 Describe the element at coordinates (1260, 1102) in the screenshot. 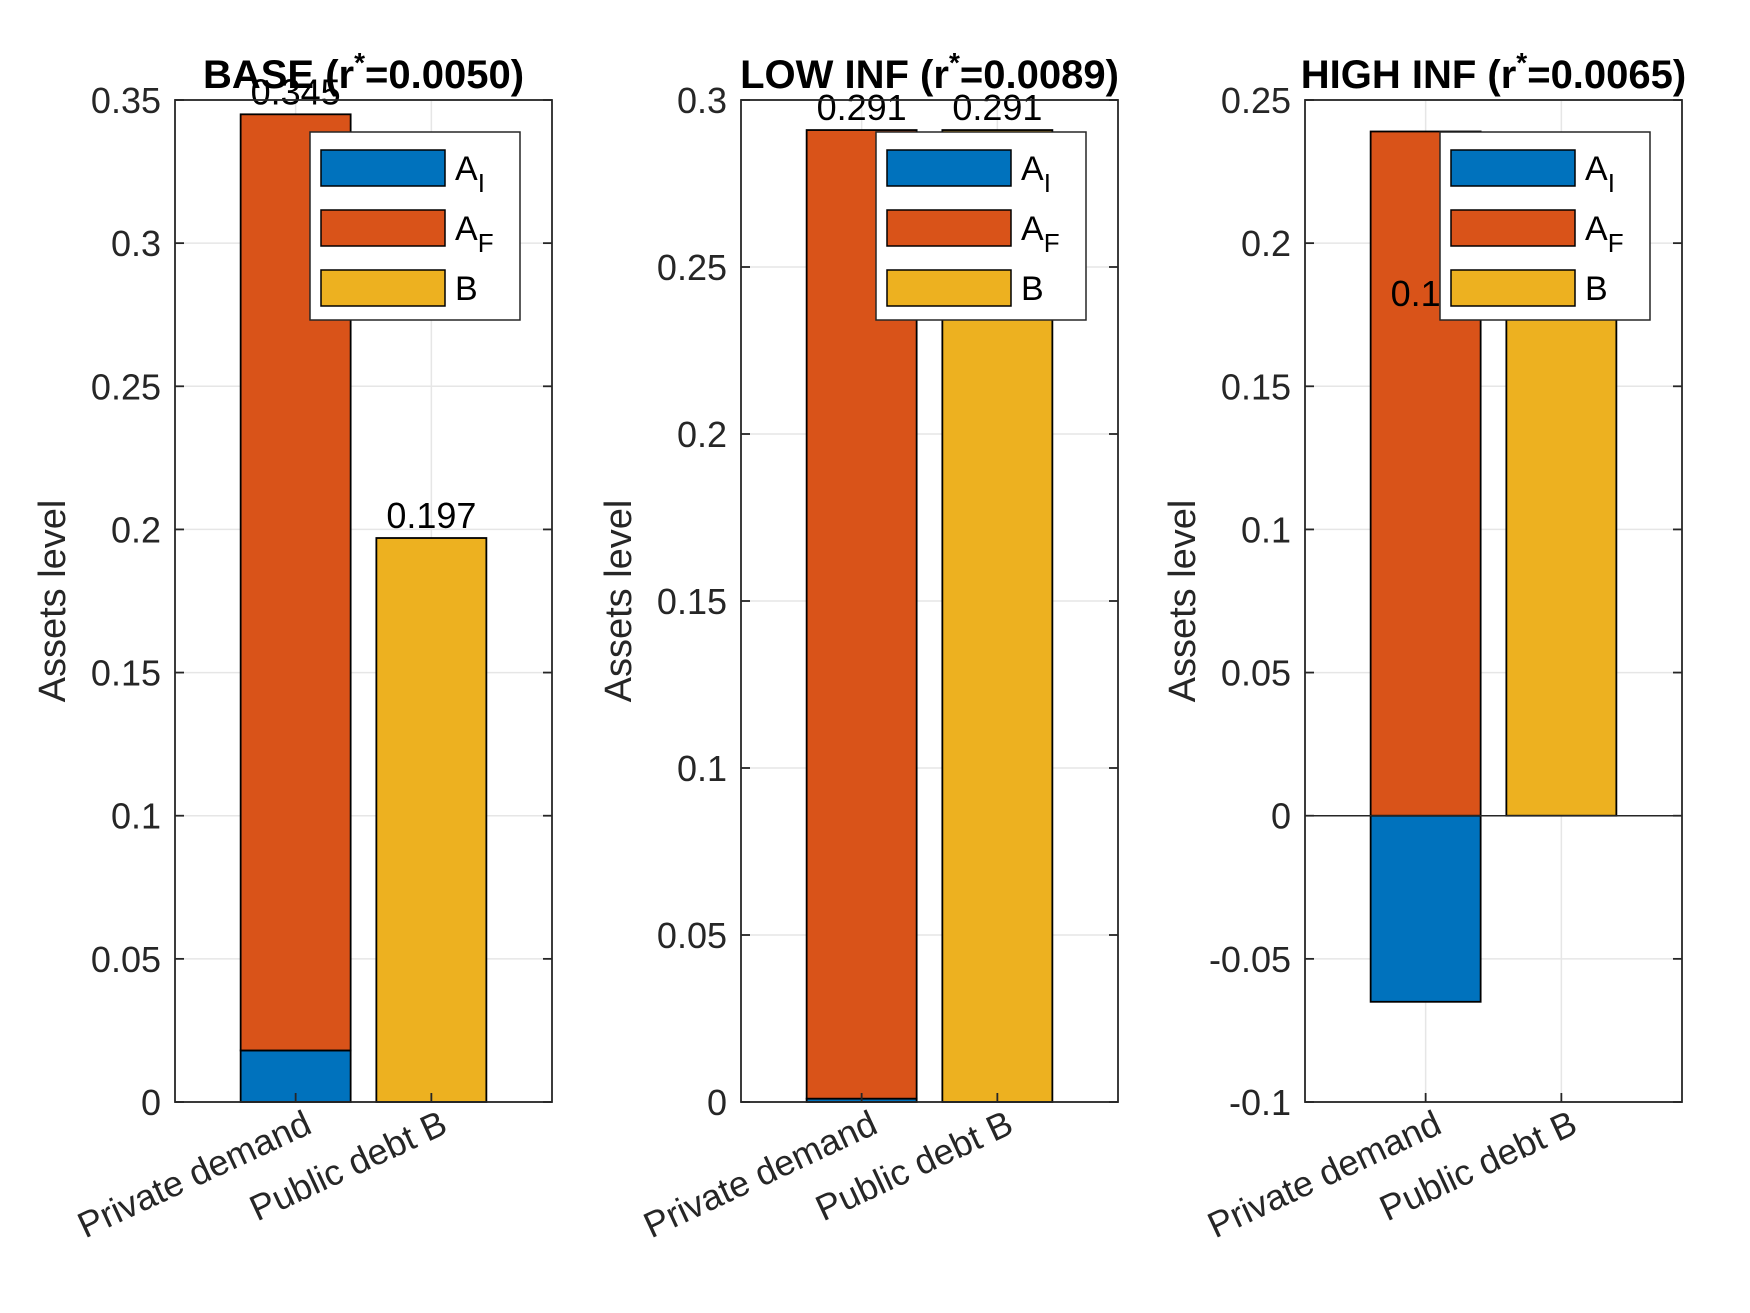

I see `y-tick-label: -0.1` at that location.